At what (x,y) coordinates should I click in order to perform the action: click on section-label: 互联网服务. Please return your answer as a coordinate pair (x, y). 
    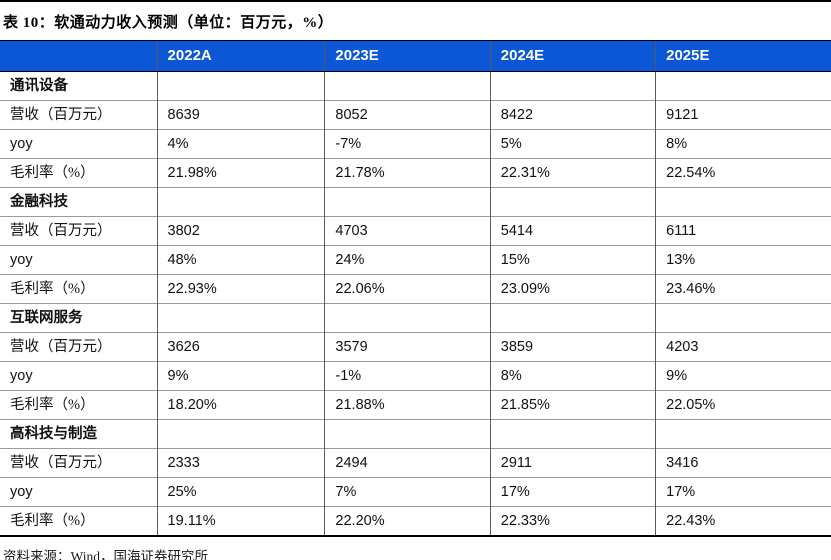
    Looking at the image, I should click on (79, 318).